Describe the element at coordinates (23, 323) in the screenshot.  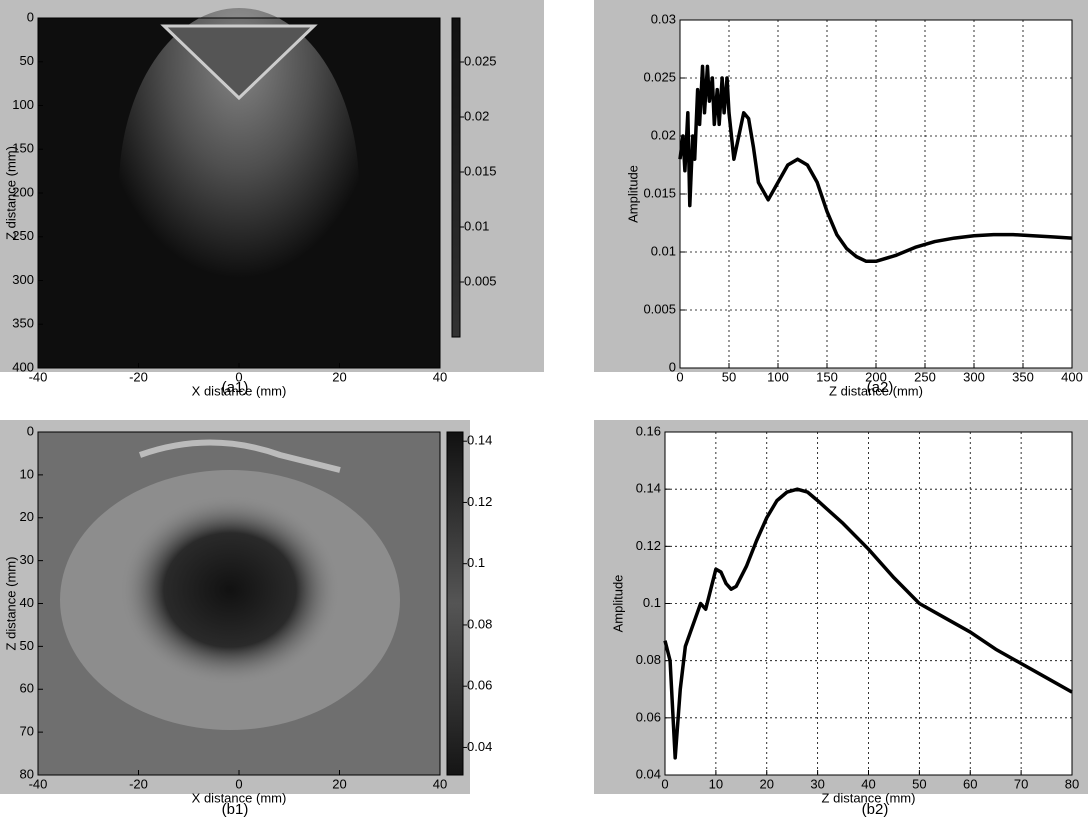
I see `y-tick-label: 350` at that location.